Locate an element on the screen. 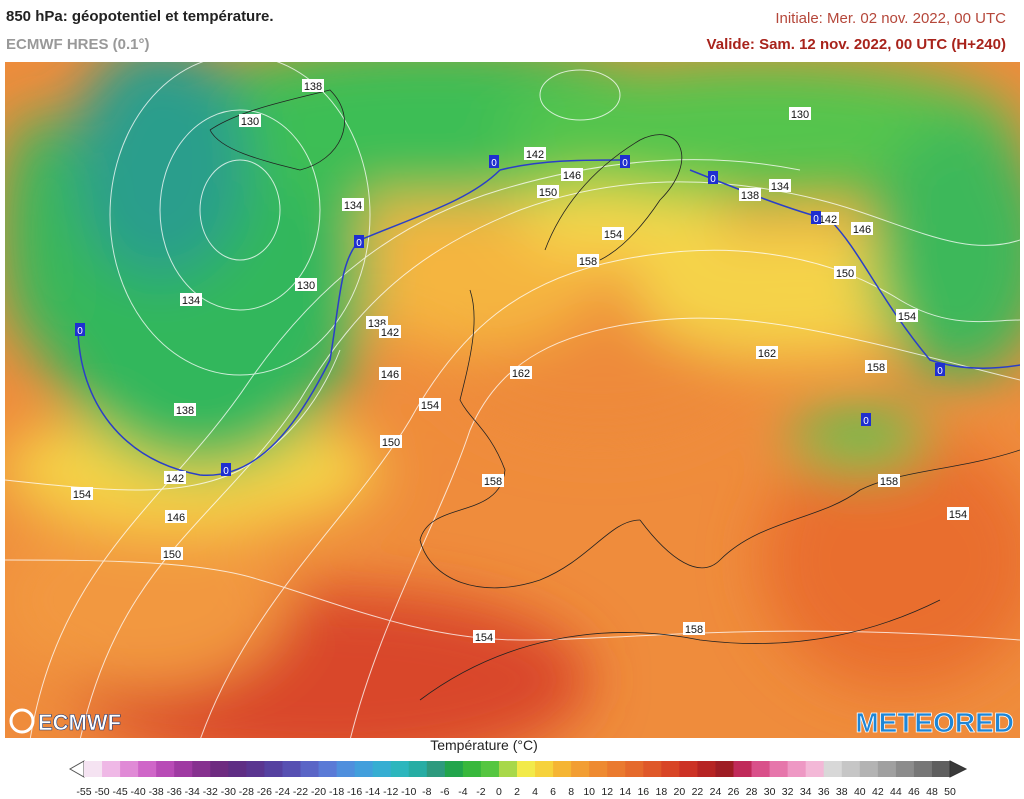 Image resolution: width=1024 pixels, height=799 pixels. legend-title: Température (°C) is located at coordinates (484, 745).